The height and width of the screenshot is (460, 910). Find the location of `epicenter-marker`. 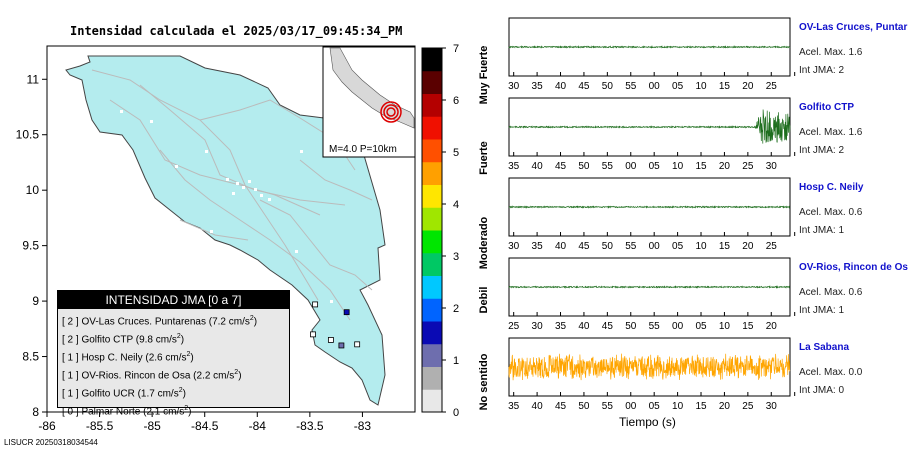

epicenter-marker is located at coordinates (391, 112).